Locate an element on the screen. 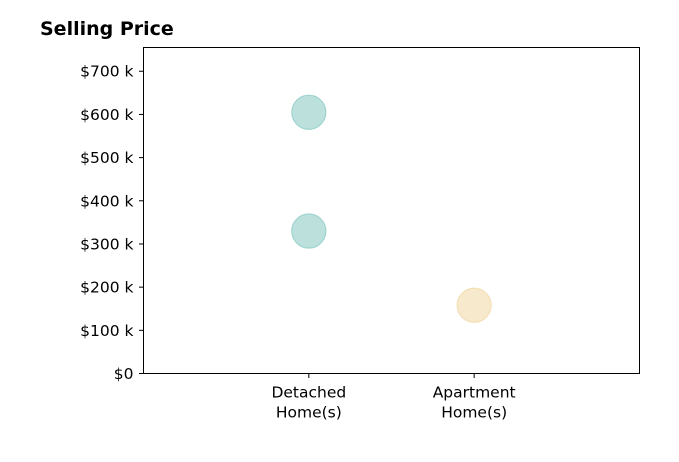 Image resolution: width=679 pixels, height=462 pixels. x-tick-label: Apartment Home(s) is located at coordinates (474, 403).